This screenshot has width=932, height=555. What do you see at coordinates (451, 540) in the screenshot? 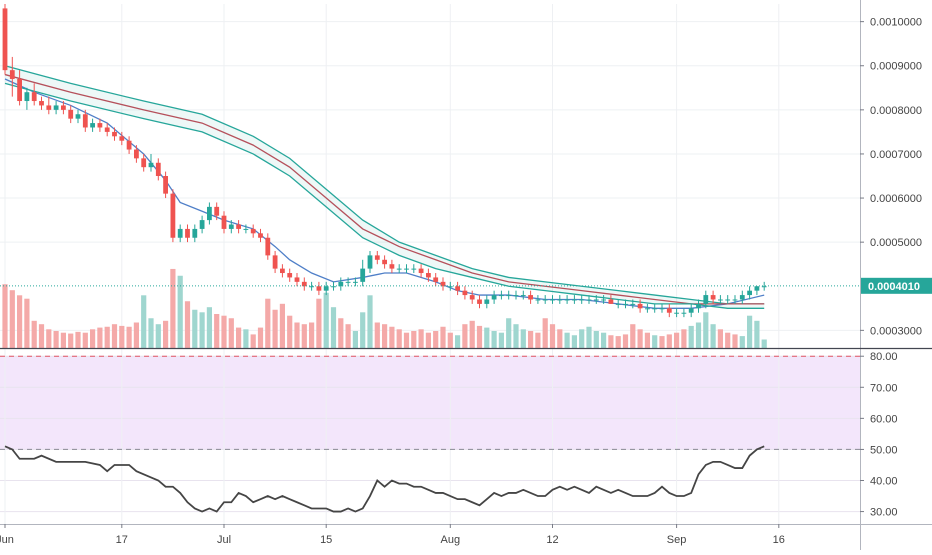
I see `time-tick-label: Aug` at bounding box center [451, 540].